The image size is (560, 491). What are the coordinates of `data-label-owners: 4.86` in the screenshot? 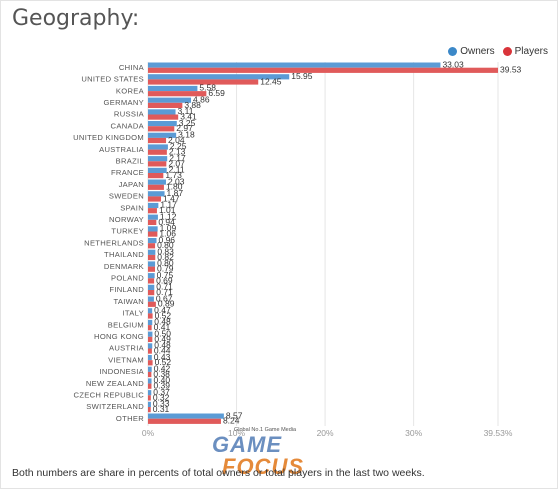 It's located at (201, 99).